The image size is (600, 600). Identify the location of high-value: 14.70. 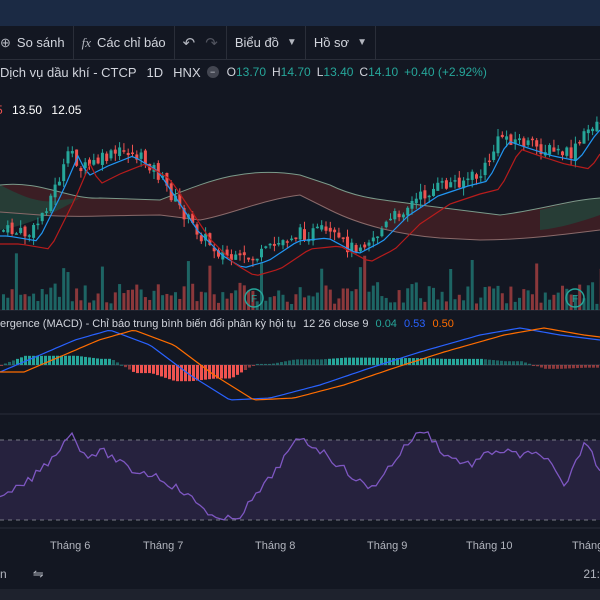
(295, 72).